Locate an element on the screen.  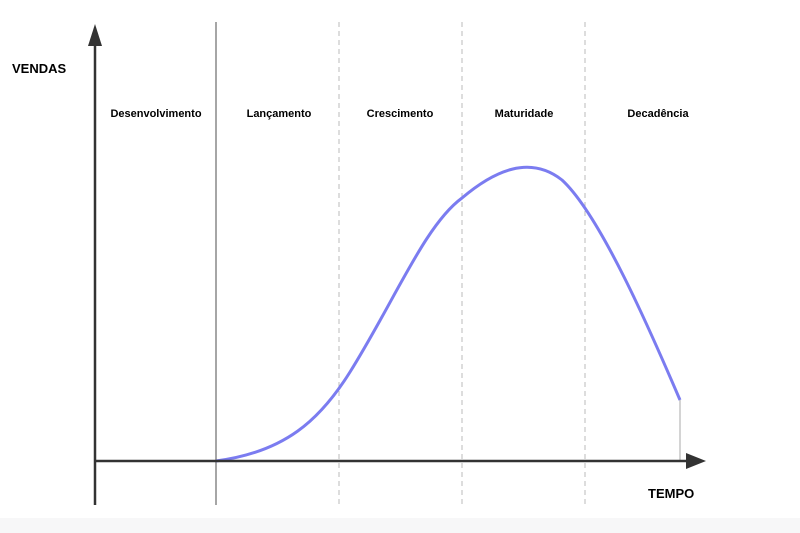
stage-label: Decadência is located at coordinates (658, 114).